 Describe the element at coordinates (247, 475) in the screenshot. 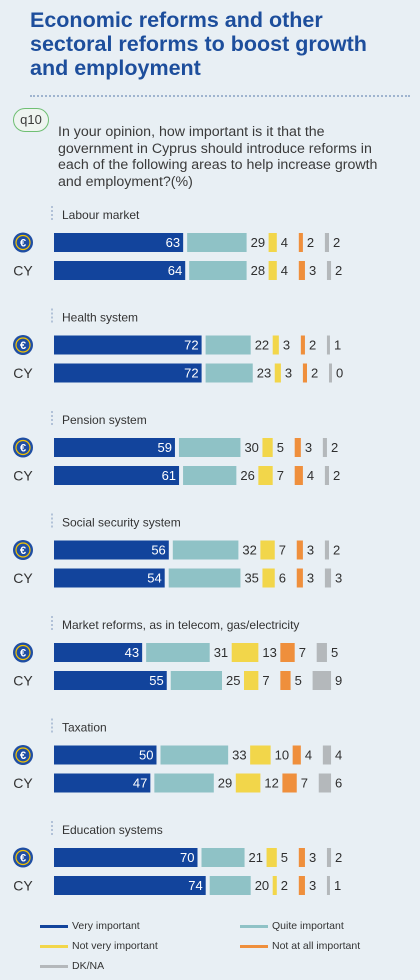

I see `data-label: 26` at that location.